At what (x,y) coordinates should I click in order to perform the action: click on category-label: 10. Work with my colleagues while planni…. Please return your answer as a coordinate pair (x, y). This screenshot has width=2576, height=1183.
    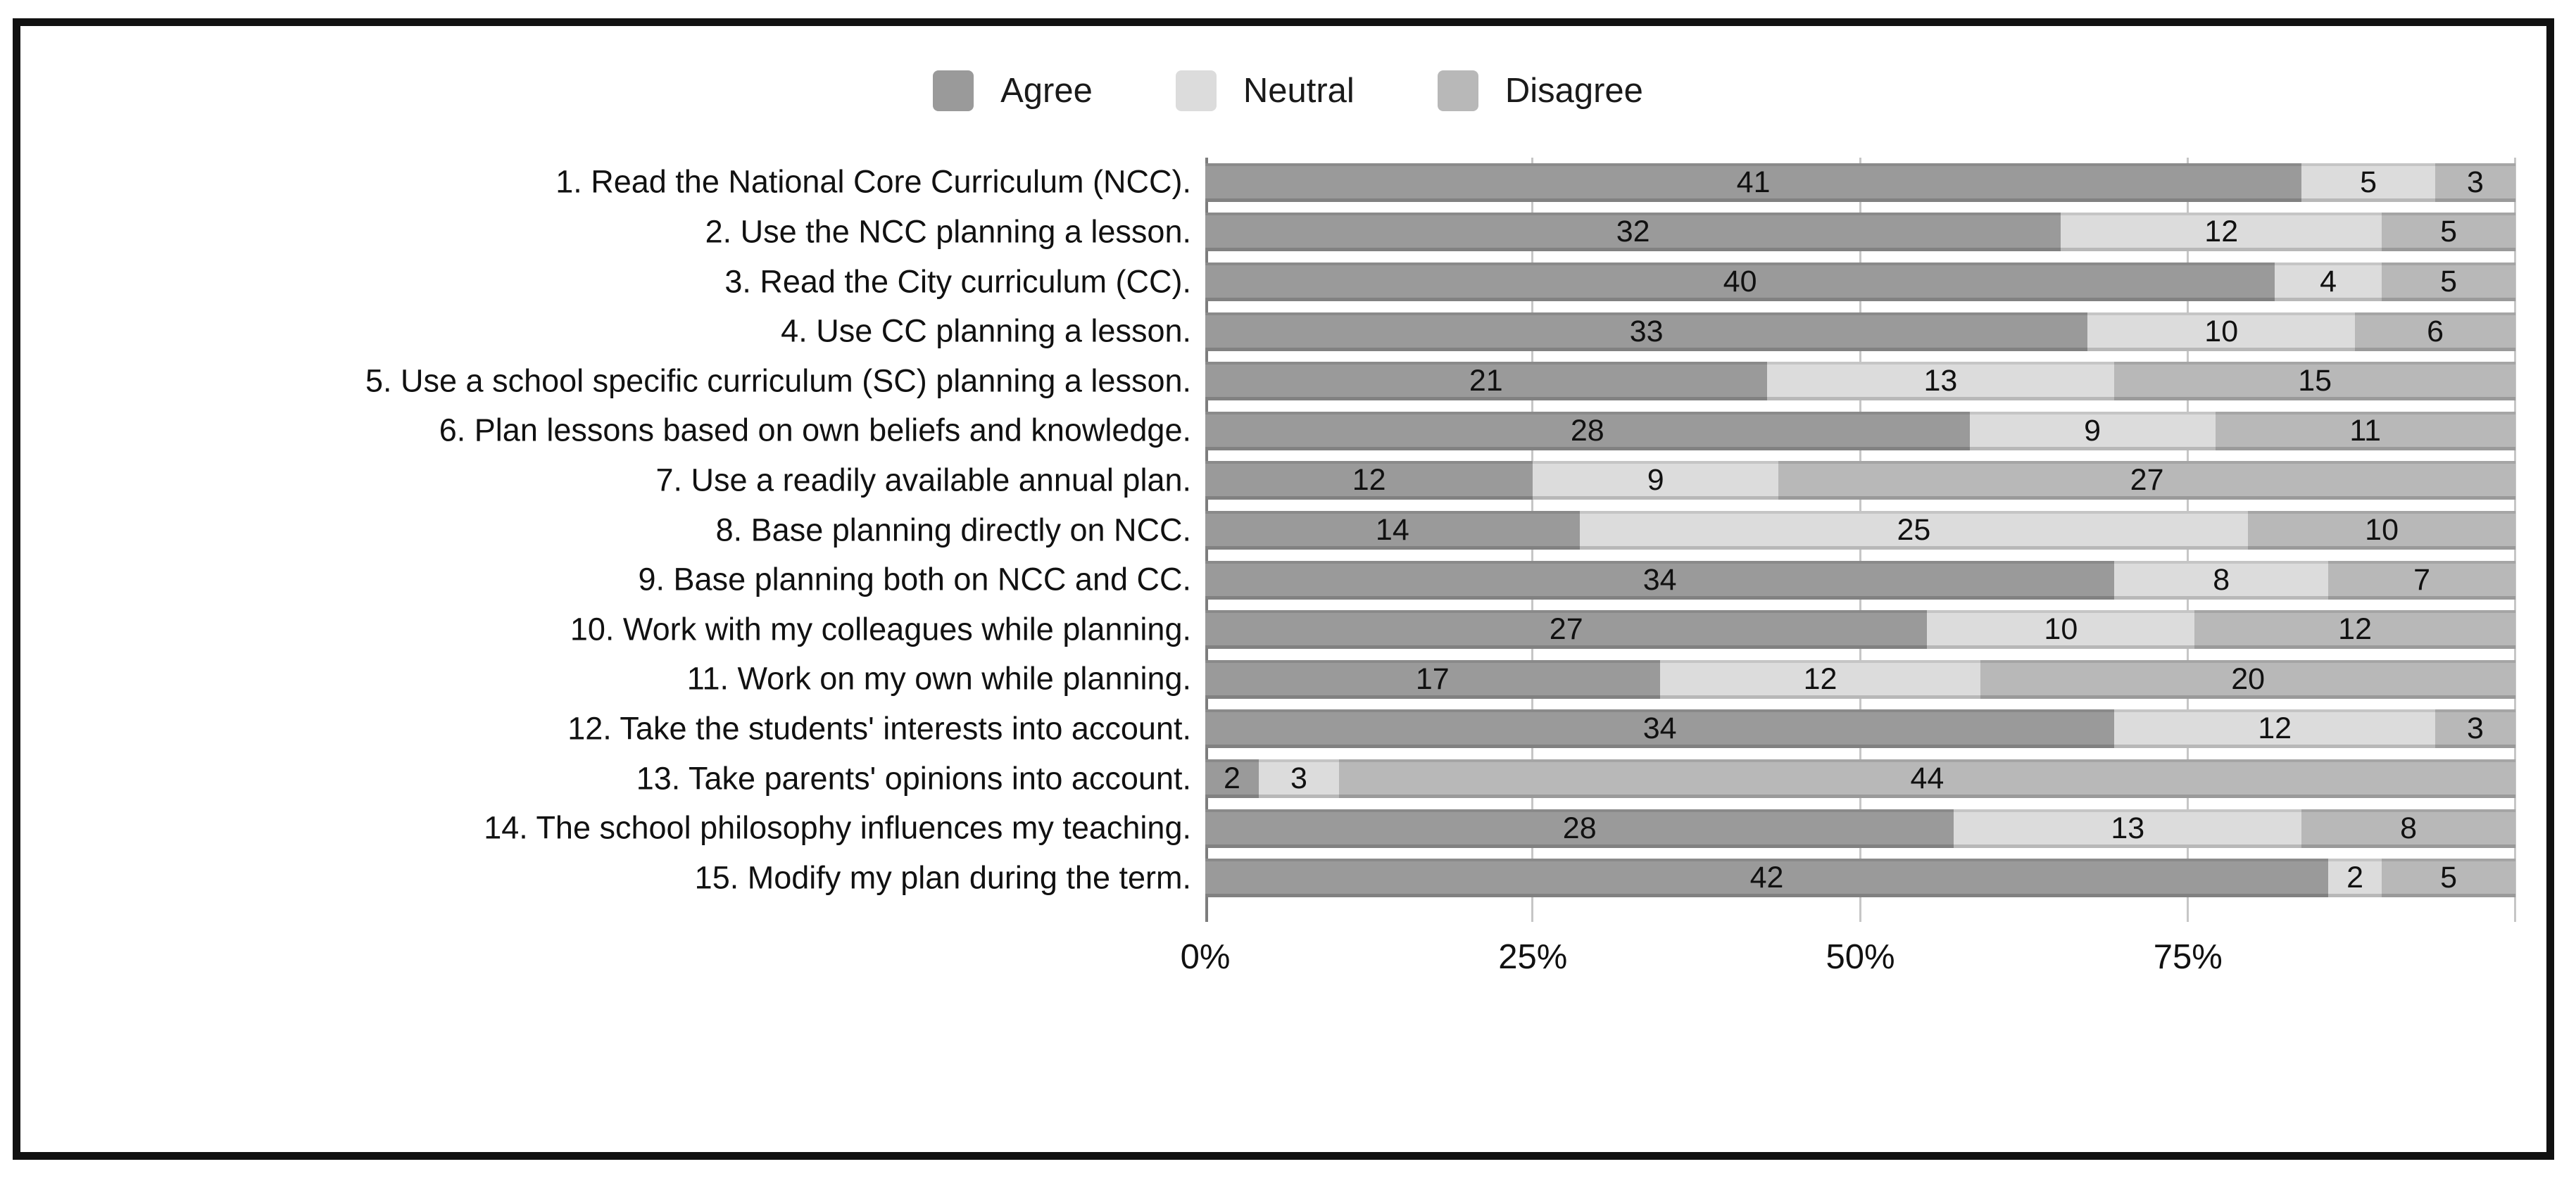
    Looking at the image, I should click on (881, 629).